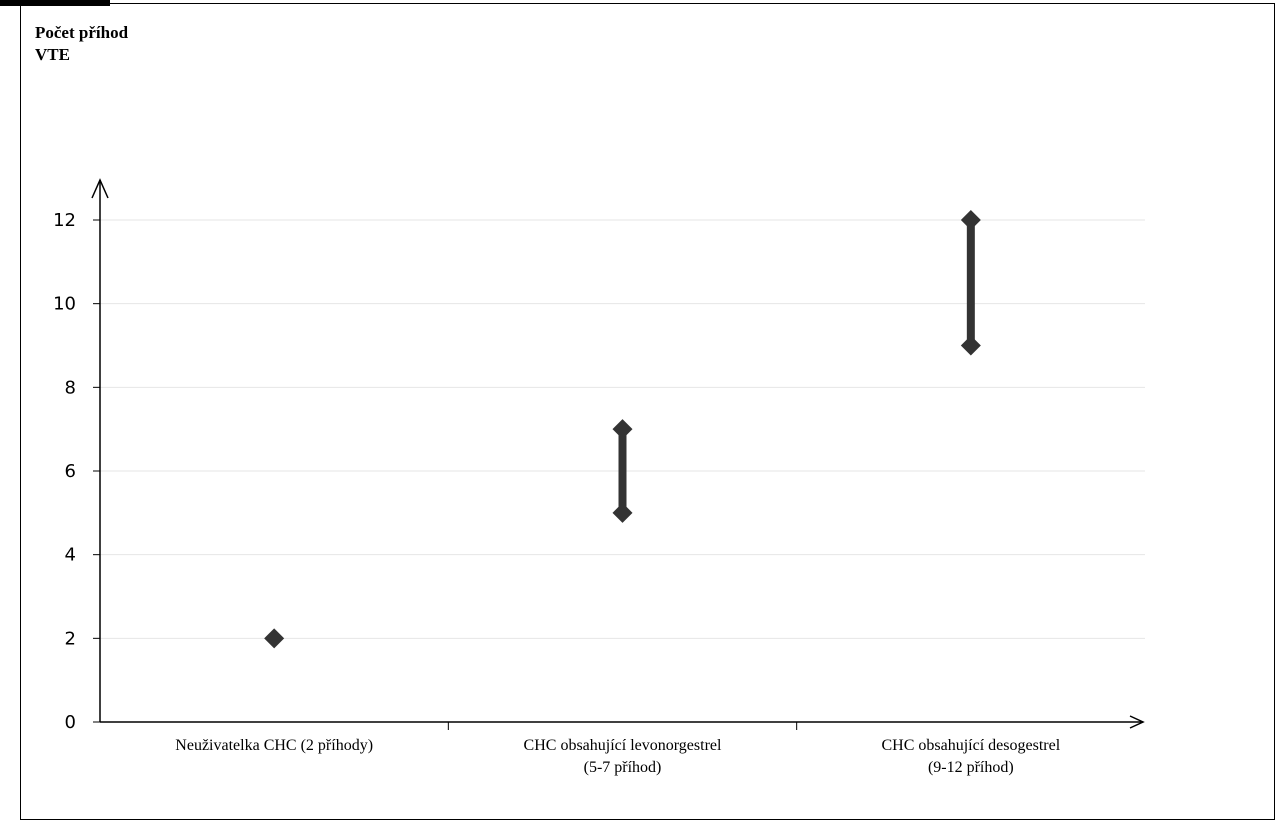 Image resolution: width=1281 pixels, height=824 pixels. Describe the element at coordinates (70, 638) in the screenshot. I see `y-tick-label: 2` at that location.